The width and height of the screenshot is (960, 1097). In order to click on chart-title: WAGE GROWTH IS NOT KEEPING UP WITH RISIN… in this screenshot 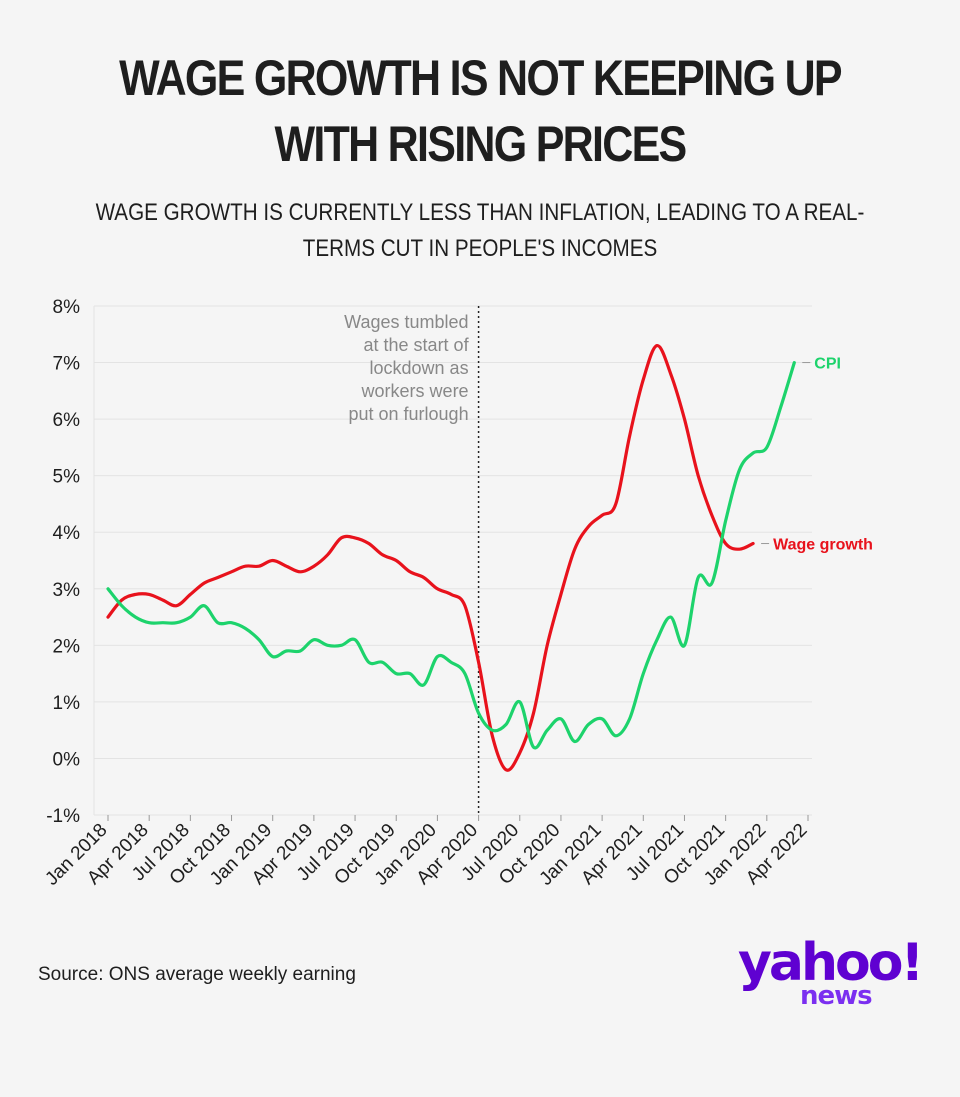, I will do `click(480, 111)`.